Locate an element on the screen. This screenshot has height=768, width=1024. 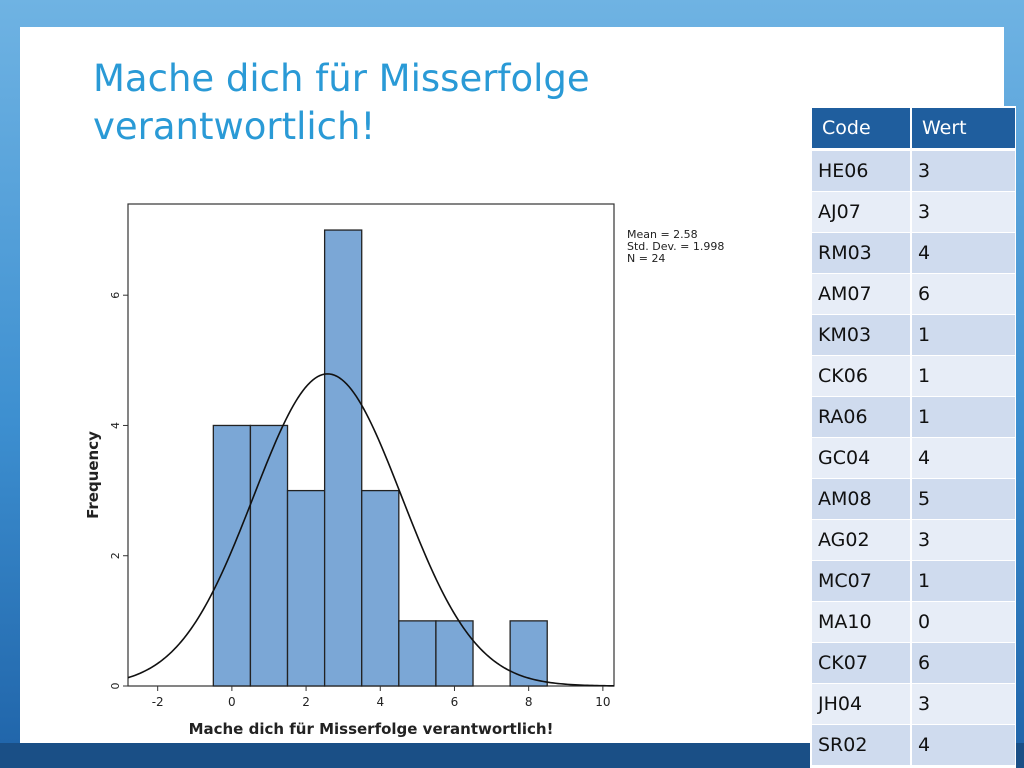
y-tick-label: 6 is located at coordinates (115, 295).